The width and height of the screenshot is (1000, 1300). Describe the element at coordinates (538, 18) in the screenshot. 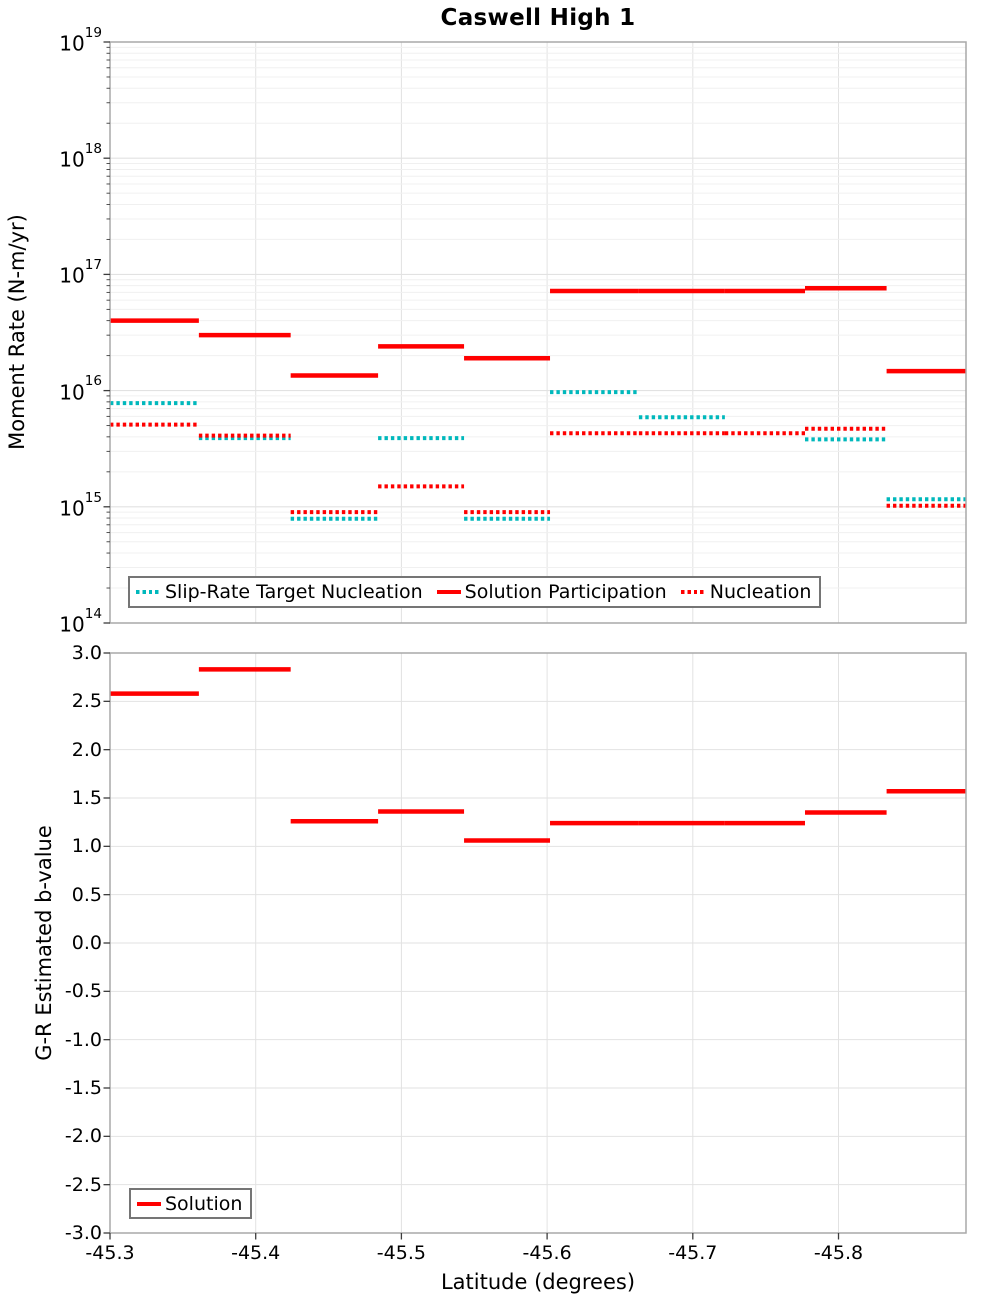

I see `chart-title: Caswell High 1` at that location.